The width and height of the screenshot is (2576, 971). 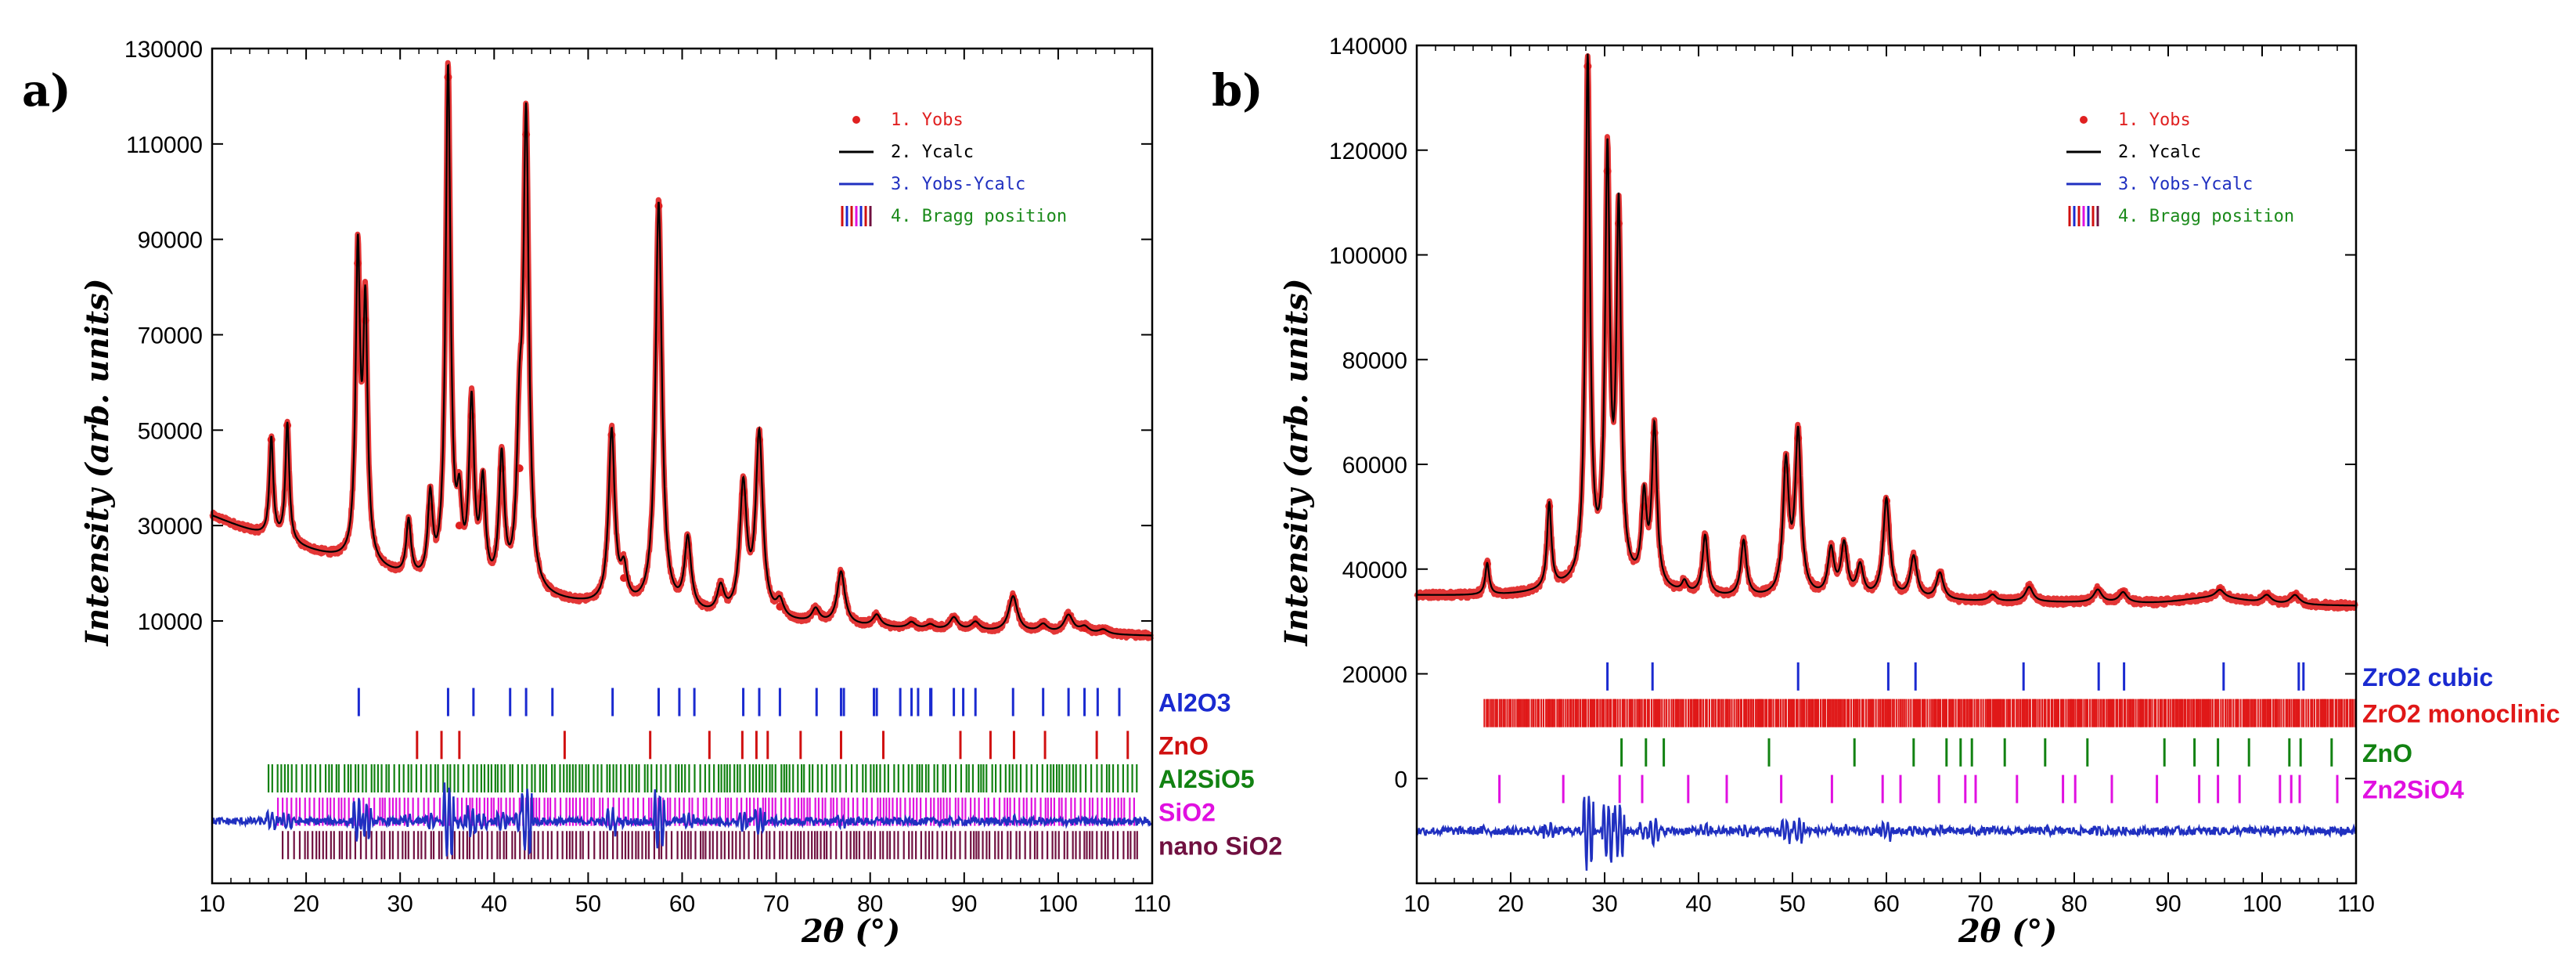 I want to click on panel-b-y-tick-label: 140000, so click(x=1368, y=47).